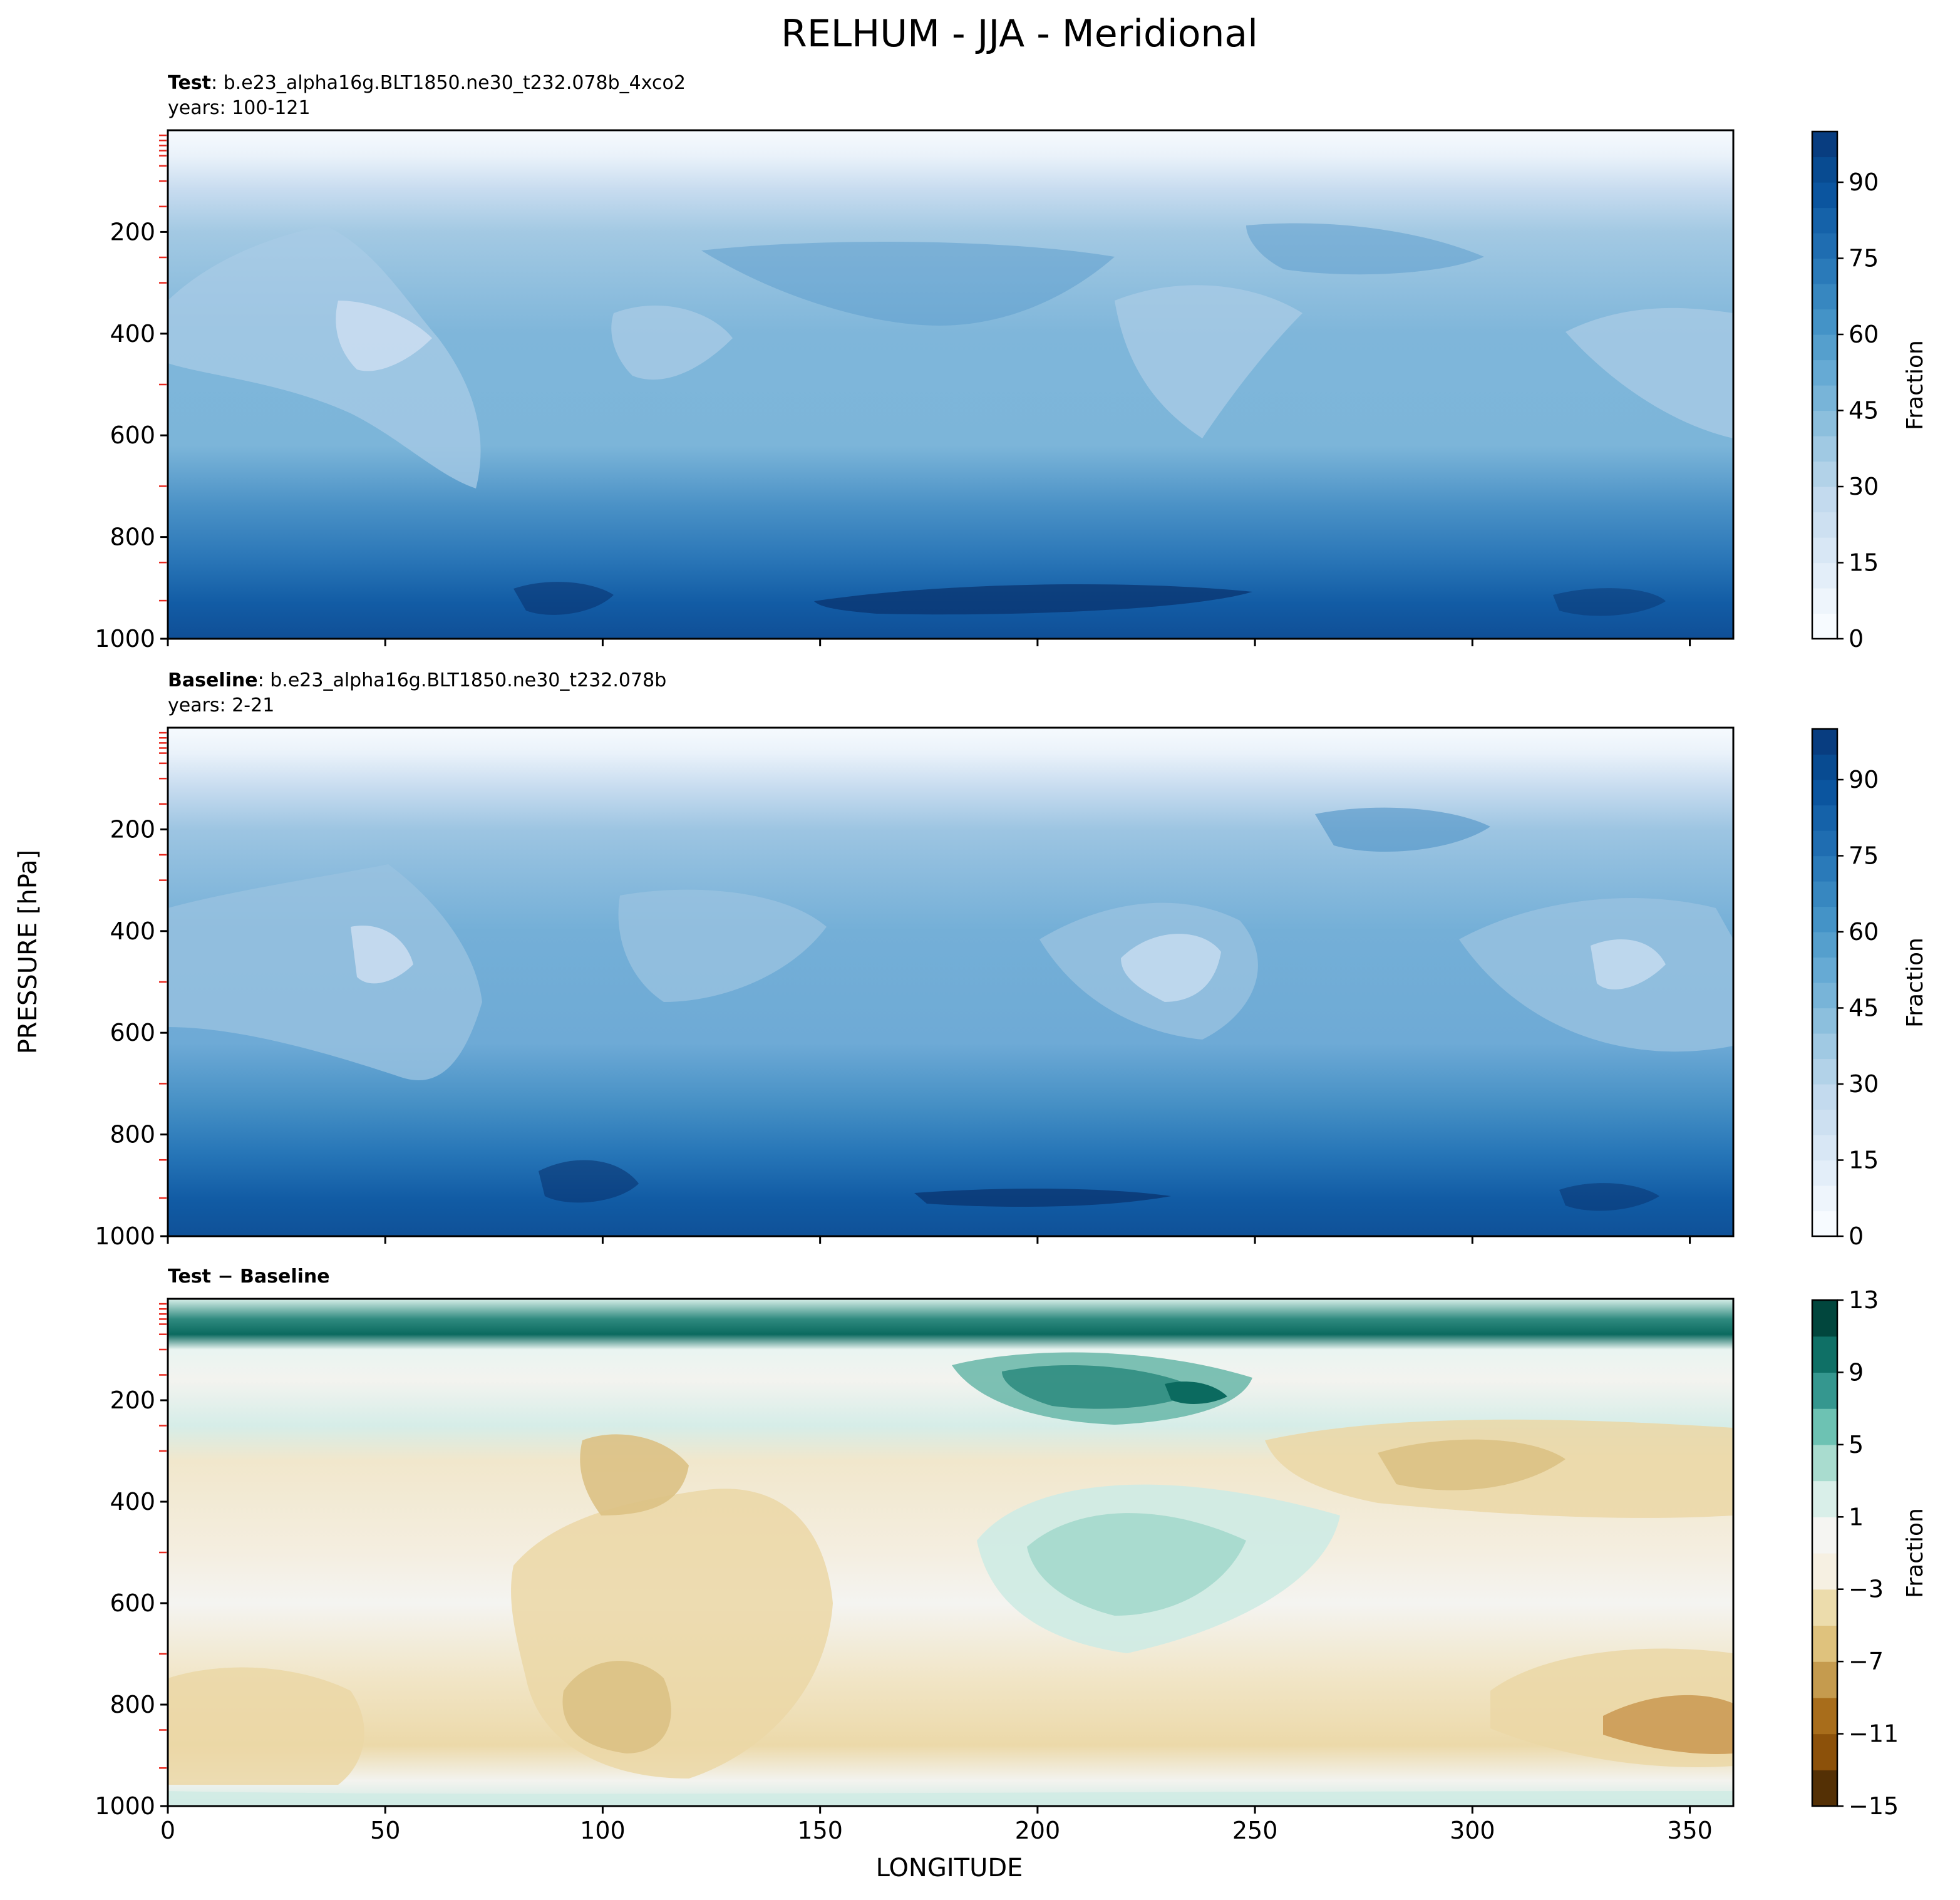 The image size is (1960, 1900). What do you see at coordinates (325, 972) in the screenshot?
I see `dry-region-baseline` at bounding box center [325, 972].